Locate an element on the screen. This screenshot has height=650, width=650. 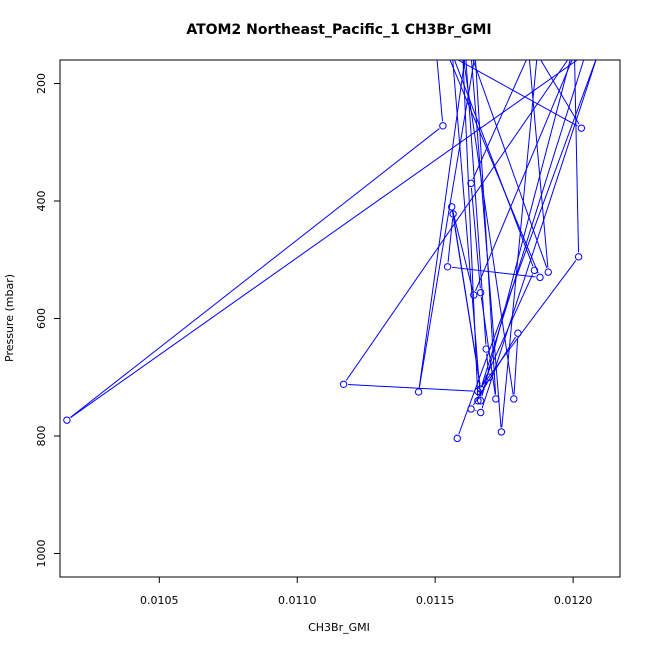
x-tick-label: 0.0120 is located at coordinates (573, 600).